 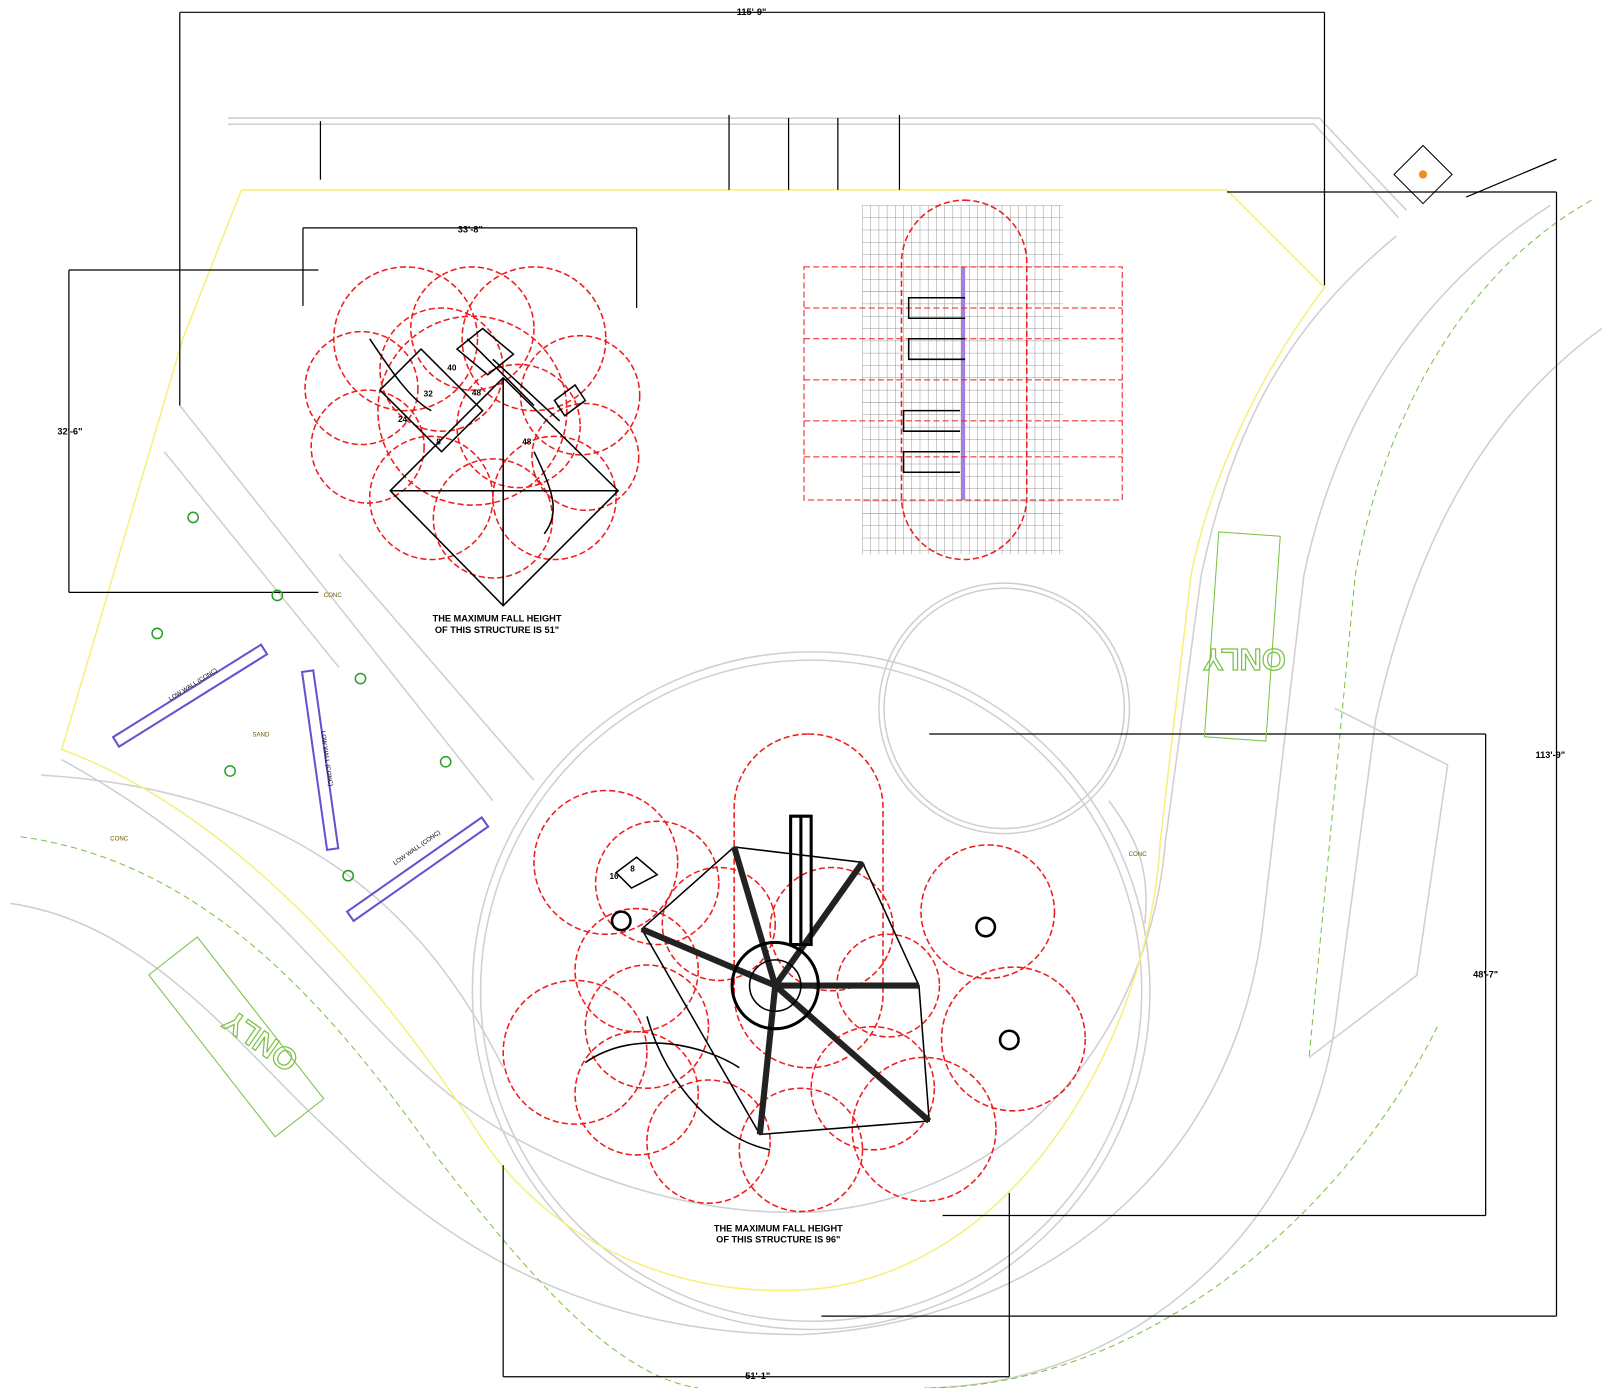 I want to click on dimension-label: 33'-8", so click(x=470, y=229).